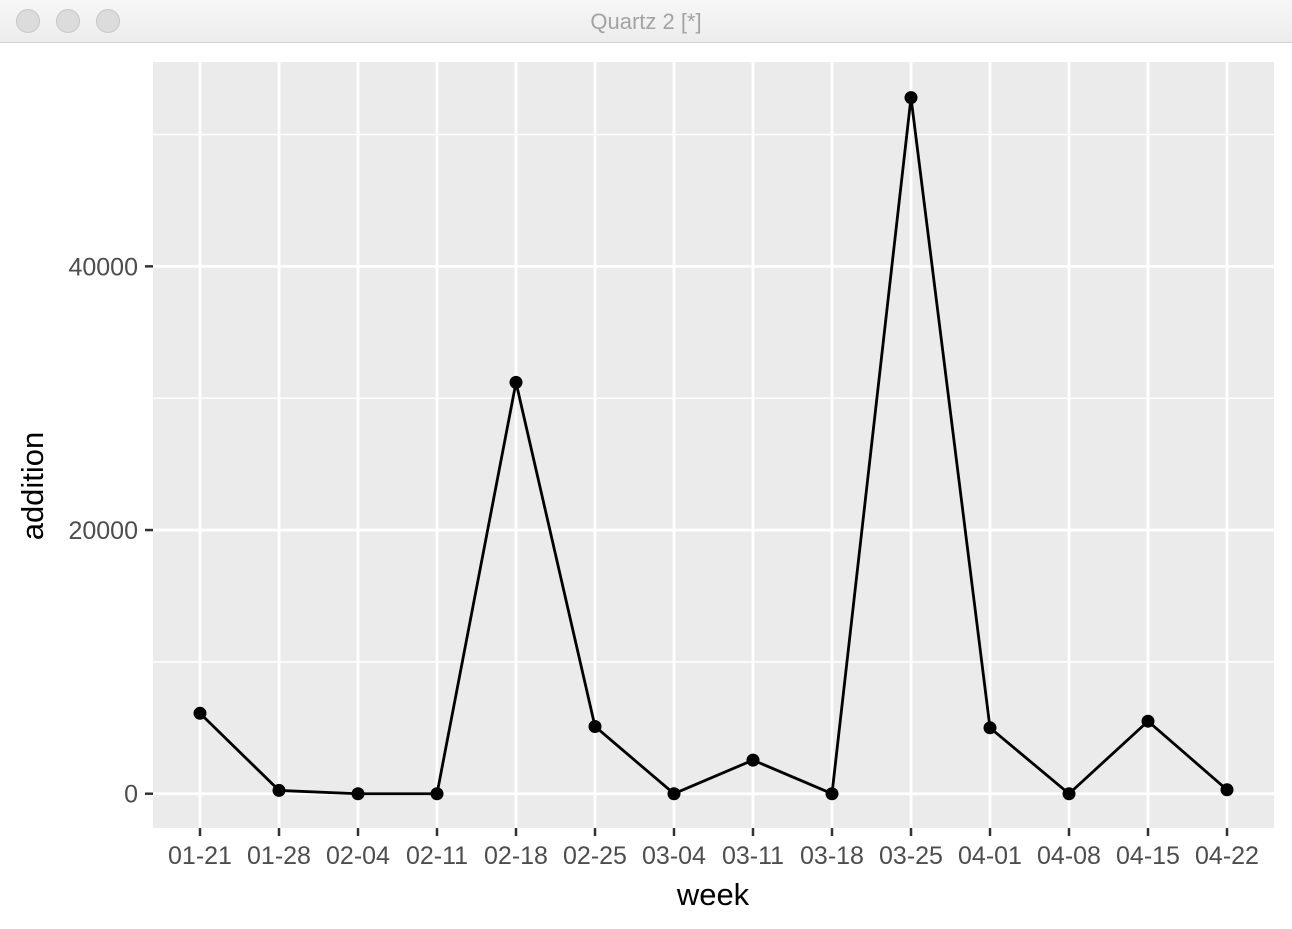 The height and width of the screenshot is (929, 1292). Describe the element at coordinates (990, 856) in the screenshot. I see `x-tick-label: 04-01` at that location.